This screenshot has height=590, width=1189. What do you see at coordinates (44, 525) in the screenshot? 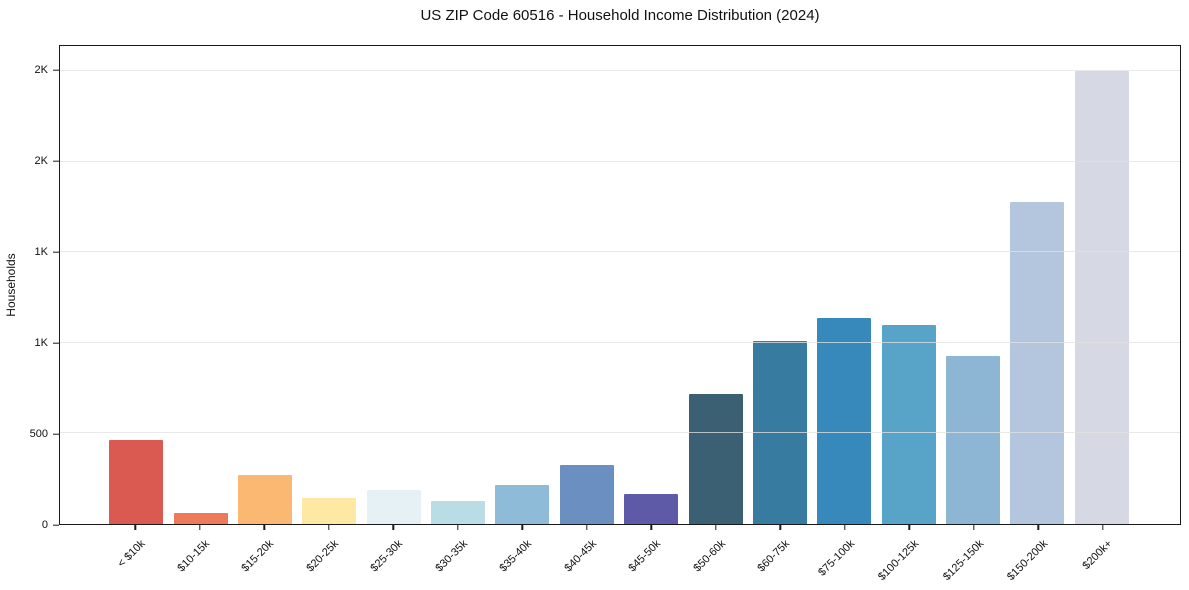
I see `ytick-label: 0` at bounding box center [44, 525].